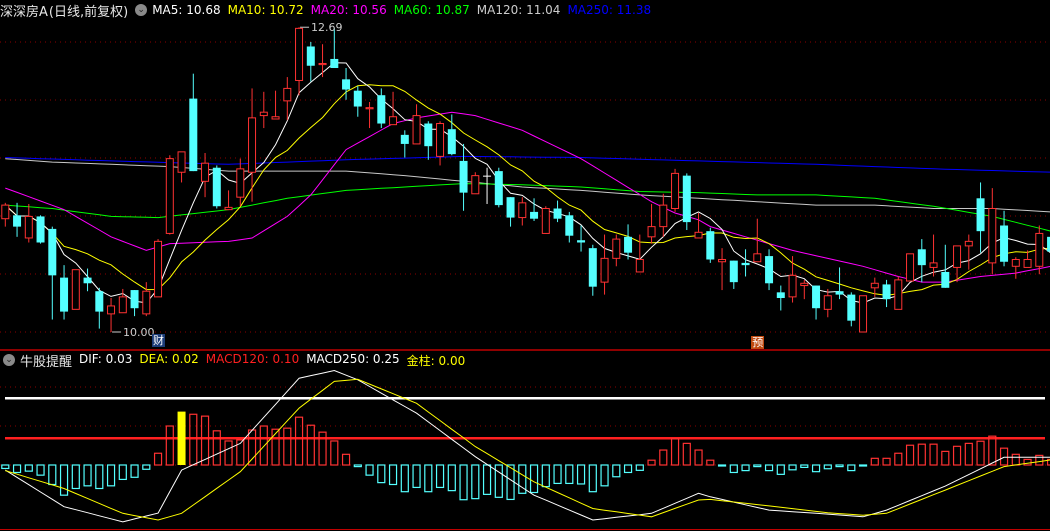  Describe the element at coordinates (518, 10) in the screenshot. I see `legend-ma120: MA120: 11.04` at that location.